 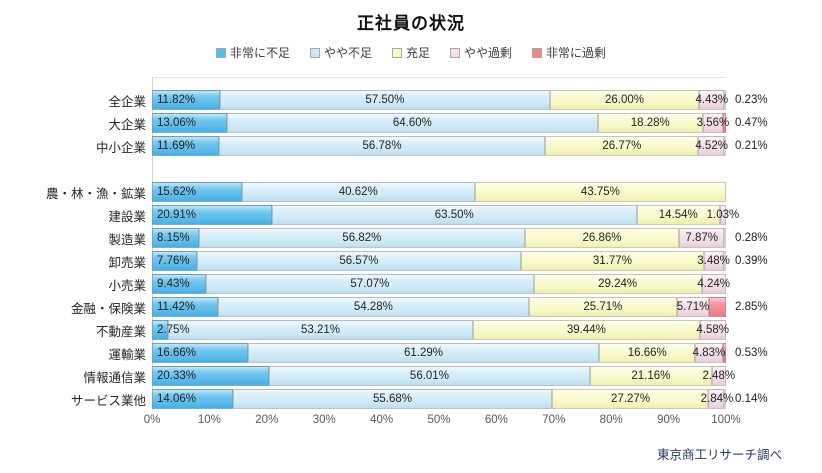 What do you see at coordinates (441, 261) in the screenshot?
I see `bar: 7.76% 56.57% 31.77% 3.48%` at bounding box center [441, 261].